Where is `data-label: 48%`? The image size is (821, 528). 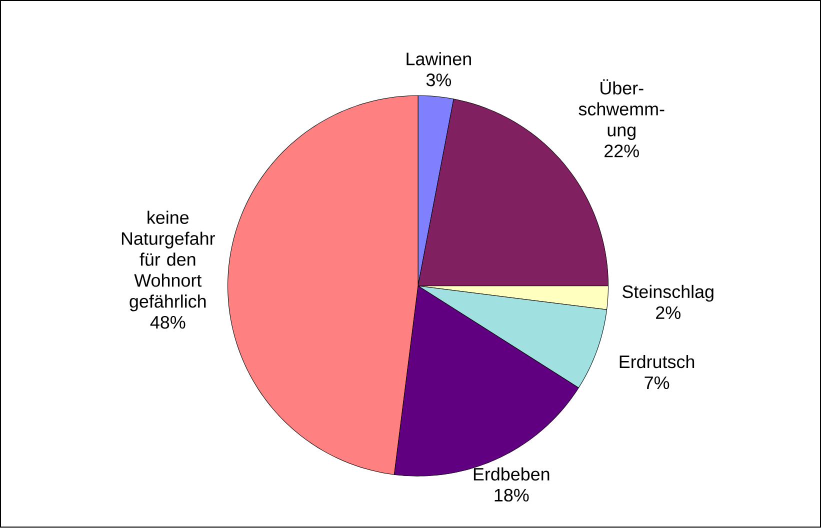
data-label: 48% is located at coordinates (168, 322).